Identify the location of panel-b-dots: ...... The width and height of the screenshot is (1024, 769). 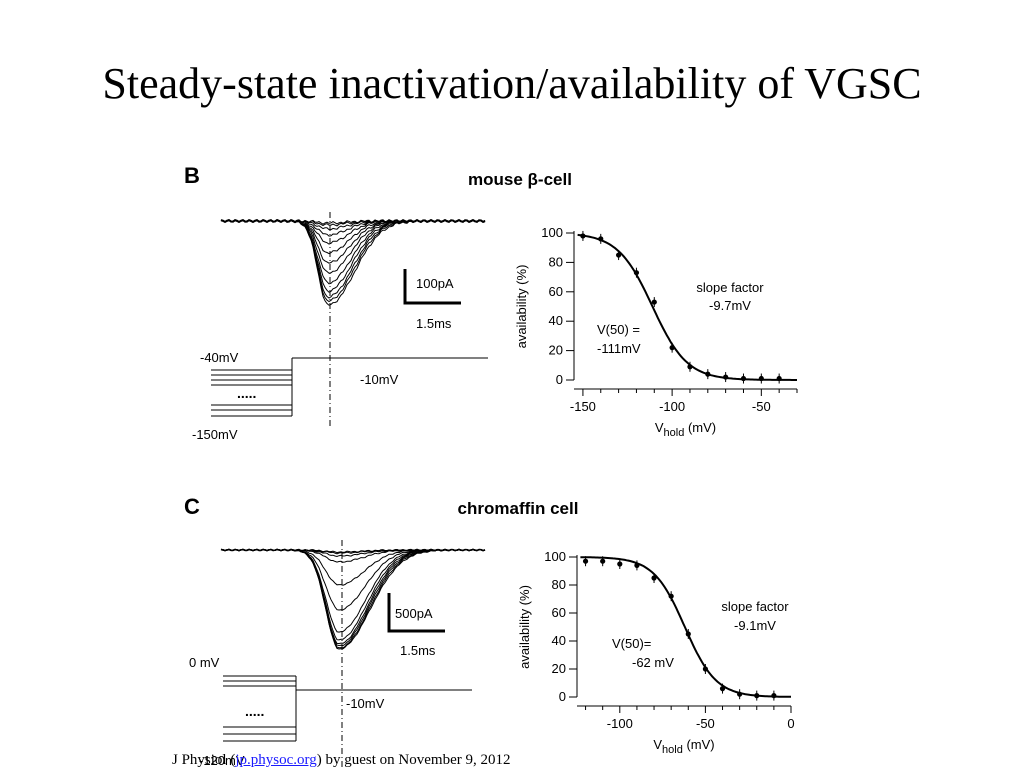
(246, 393).